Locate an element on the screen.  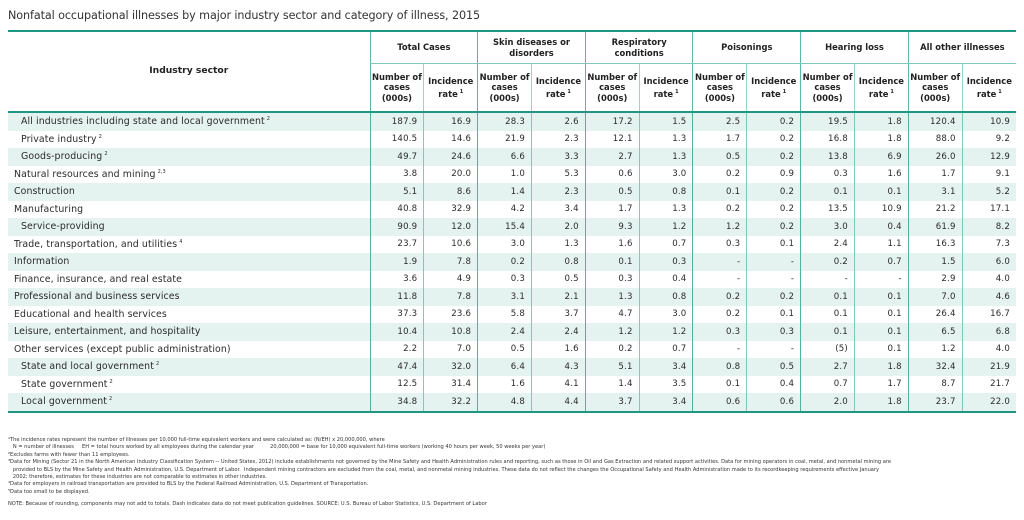
rate-cell: 0.5 is located at coordinates (558, 279).